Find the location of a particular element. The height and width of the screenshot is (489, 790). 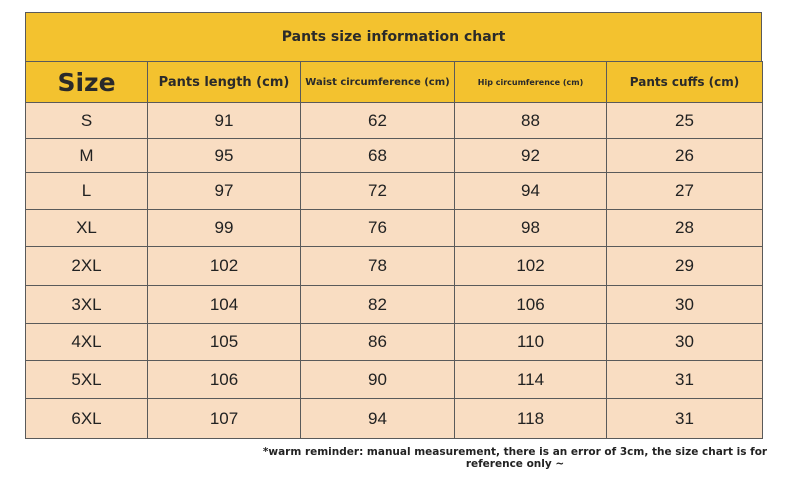

value-cell: 104 is located at coordinates (224, 304).